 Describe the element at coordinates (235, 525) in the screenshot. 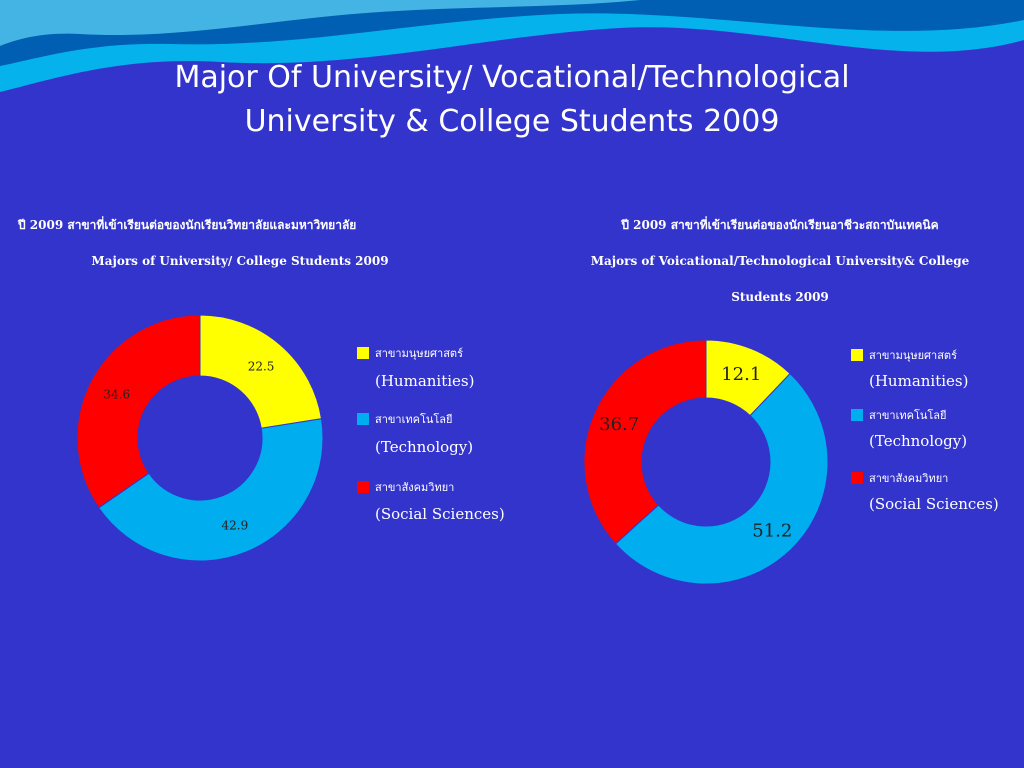

I see `chart1-data-label-technology: 42.9` at that location.